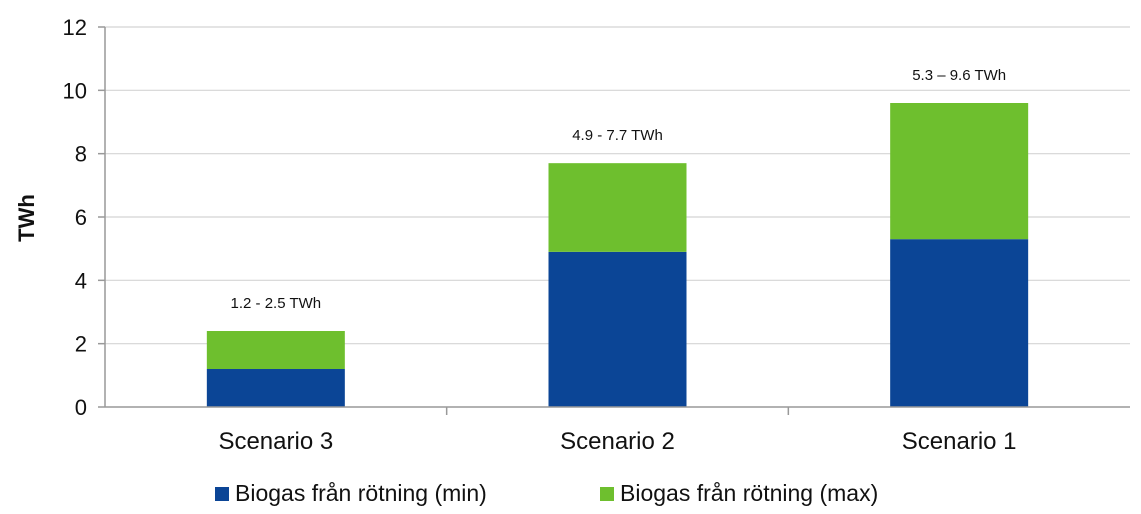 Image resolution: width=1141 pixels, height=514 pixels. I want to click on y-axis-title: TWh, so click(26, 218).